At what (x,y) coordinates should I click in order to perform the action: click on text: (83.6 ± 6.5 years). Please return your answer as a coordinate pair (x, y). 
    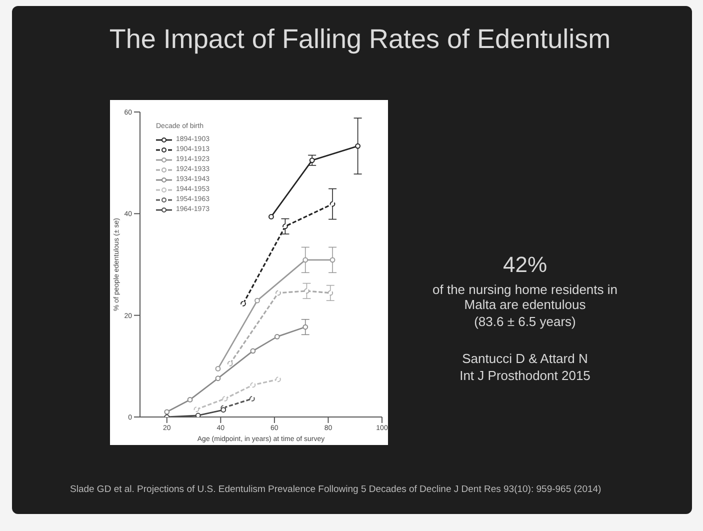
    Looking at the image, I should click on (525, 321).